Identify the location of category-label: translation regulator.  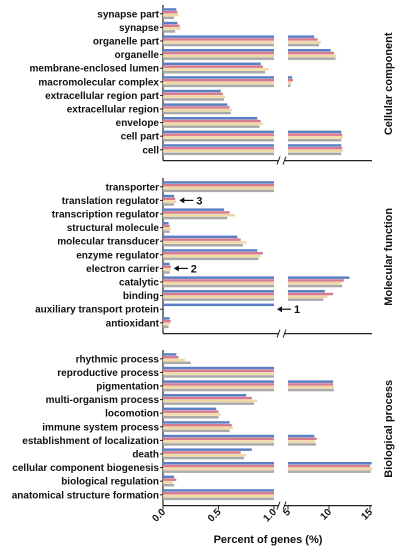
(110, 201).